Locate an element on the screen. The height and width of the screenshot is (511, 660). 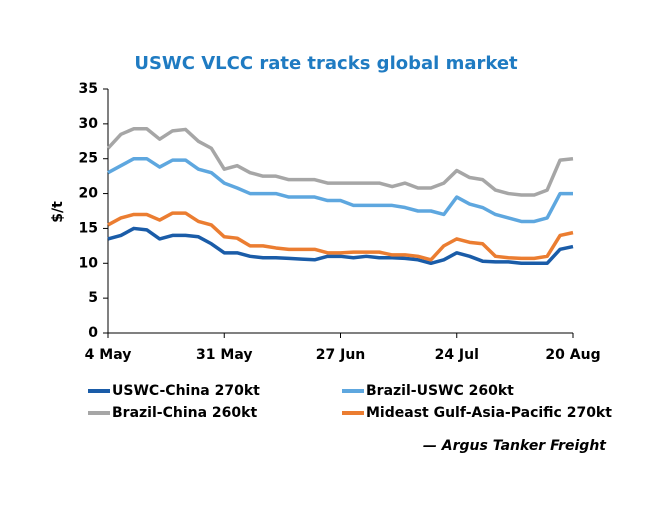
x-tick-label: 20 Aug is located at coordinates (572, 355).